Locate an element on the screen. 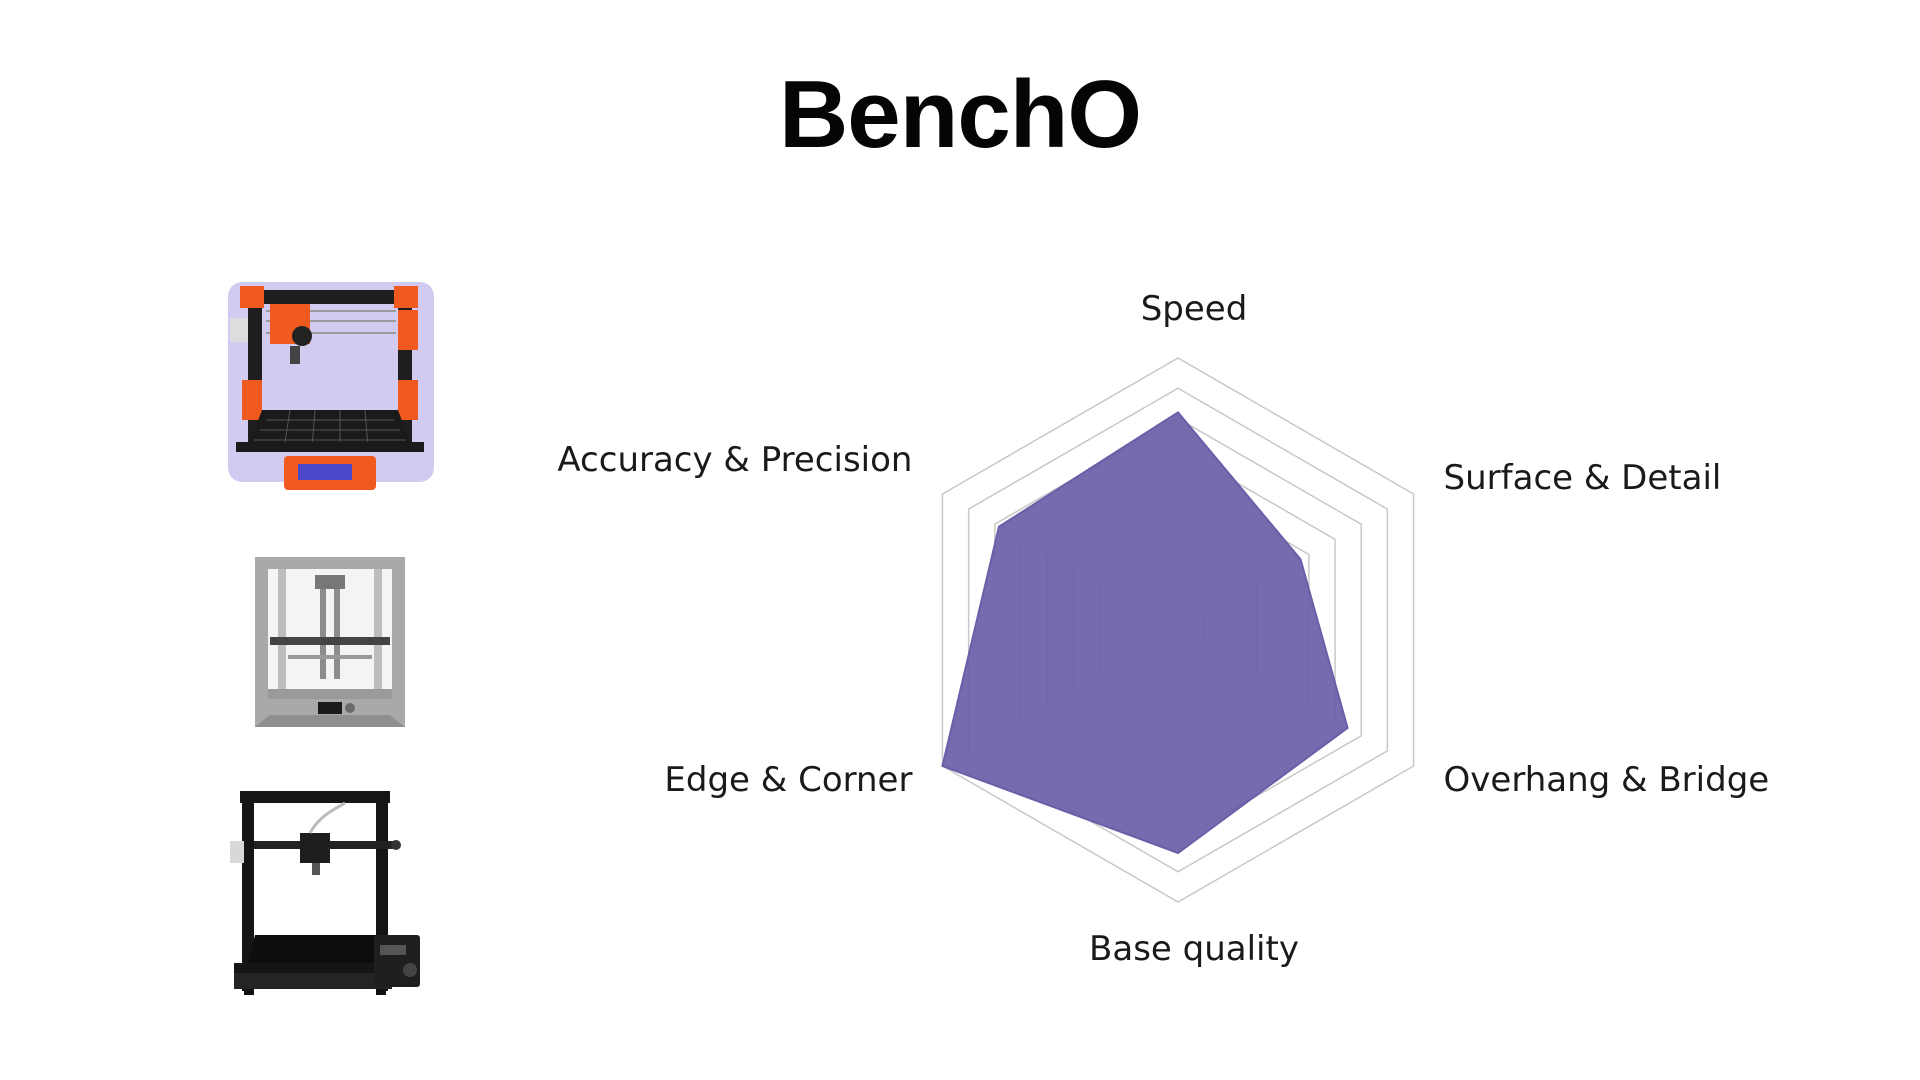 The image size is (1920, 1080). axis-label-4: Edge & Corner is located at coordinates (788, 780).